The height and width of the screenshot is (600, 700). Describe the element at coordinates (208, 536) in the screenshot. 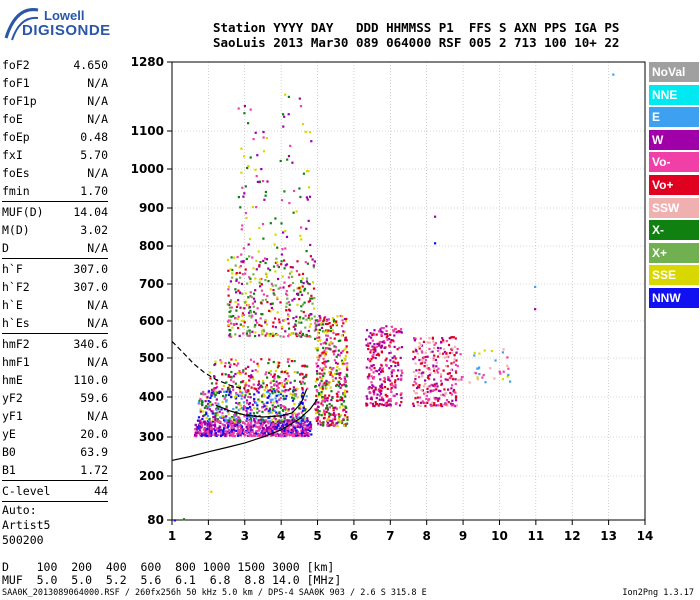

I see `x-tick-label: 2` at that location.